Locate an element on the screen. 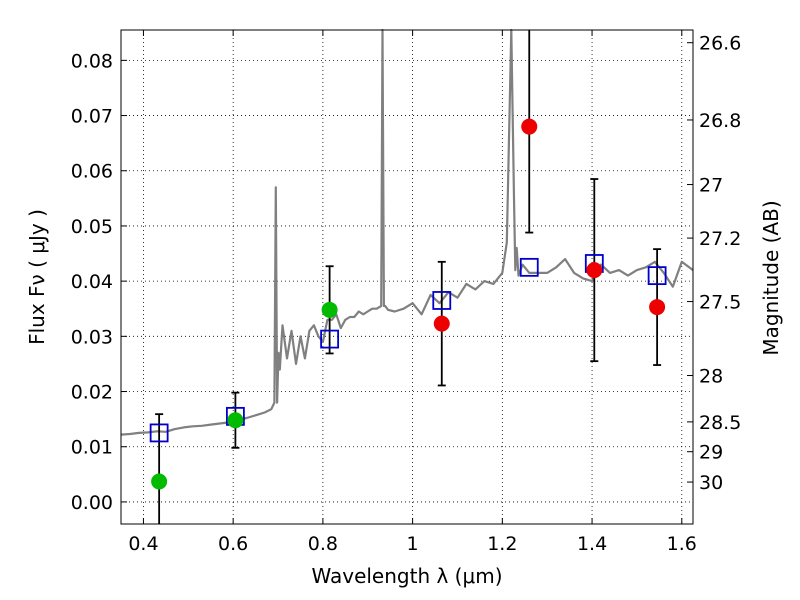  magnitude-tick-label: 26.6 is located at coordinates (720, 44).